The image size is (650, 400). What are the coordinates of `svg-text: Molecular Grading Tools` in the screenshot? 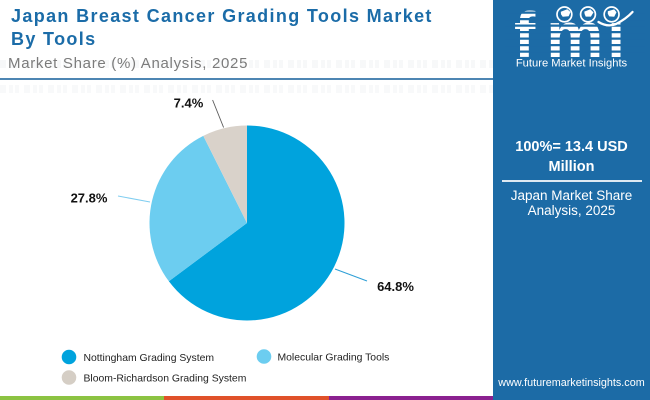 It's located at (334, 357).